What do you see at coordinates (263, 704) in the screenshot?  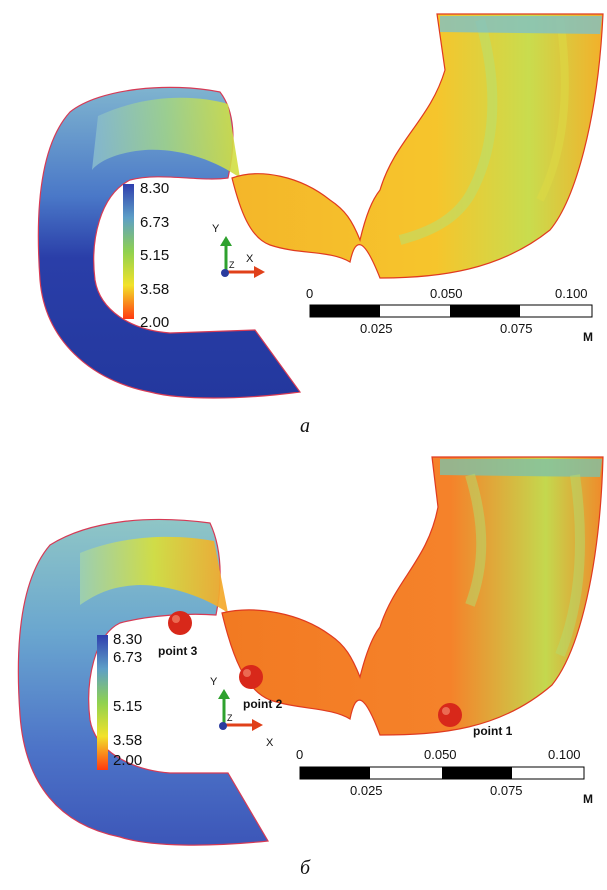 I see `point-label: point 2` at bounding box center [263, 704].